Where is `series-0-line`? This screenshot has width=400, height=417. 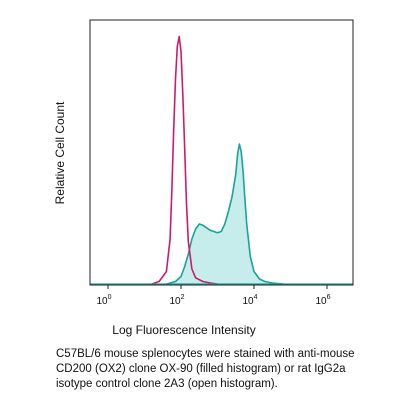 series-0-line is located at coordinates (225, 214).